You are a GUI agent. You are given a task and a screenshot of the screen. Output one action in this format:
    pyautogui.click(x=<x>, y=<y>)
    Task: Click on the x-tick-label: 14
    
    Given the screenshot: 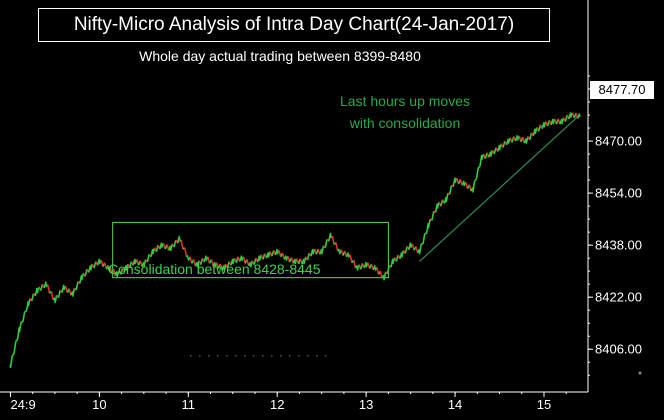 What is the action you would take?
    pyautogui.click(x=455, y=404)
    